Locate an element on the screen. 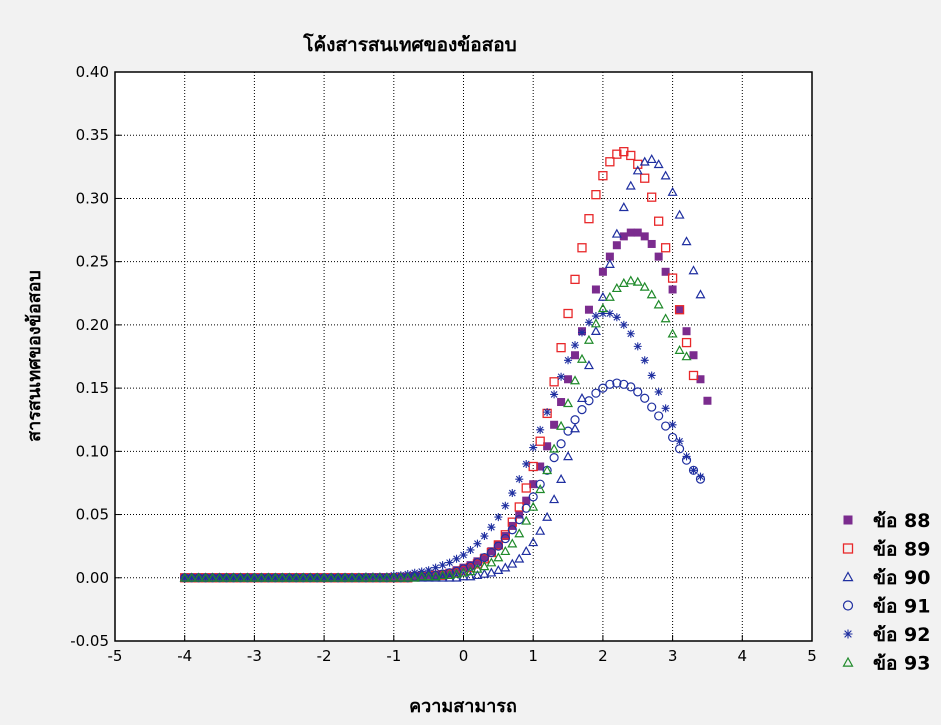  legend-label: ข้อ 91 is located at coordinates (901, 607).